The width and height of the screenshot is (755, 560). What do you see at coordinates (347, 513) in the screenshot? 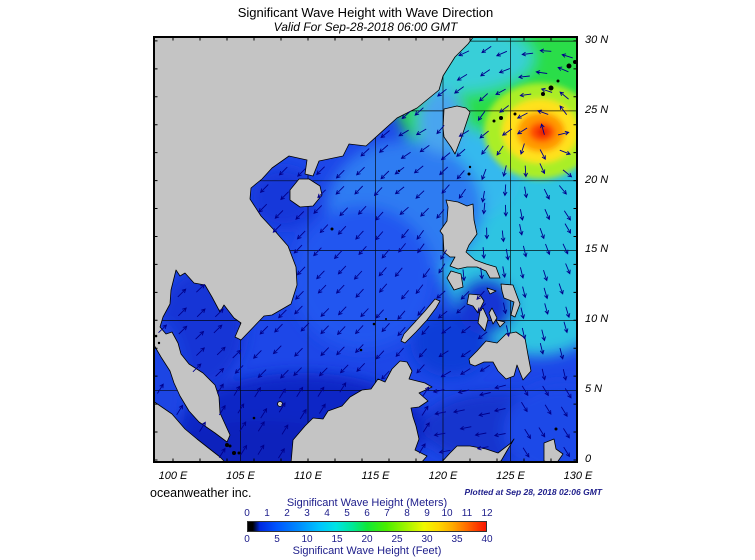
I see `meters-tick-label: 5` at bounding box center [347, 513].